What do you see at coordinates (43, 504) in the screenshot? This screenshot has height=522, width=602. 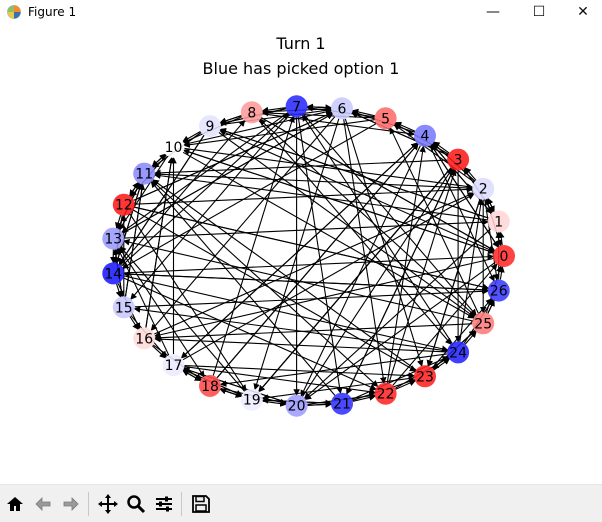 I see `back-button` at bounding box center [43, 504].